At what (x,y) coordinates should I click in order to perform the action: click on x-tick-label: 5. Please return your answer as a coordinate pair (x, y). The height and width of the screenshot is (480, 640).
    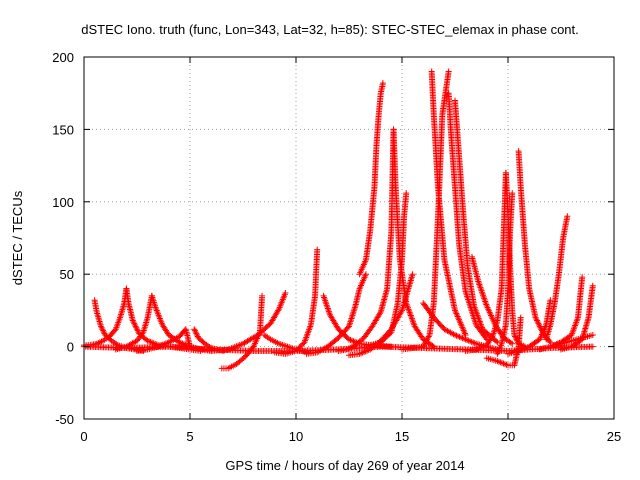
    Looking at the image, I should click on (189, 436).